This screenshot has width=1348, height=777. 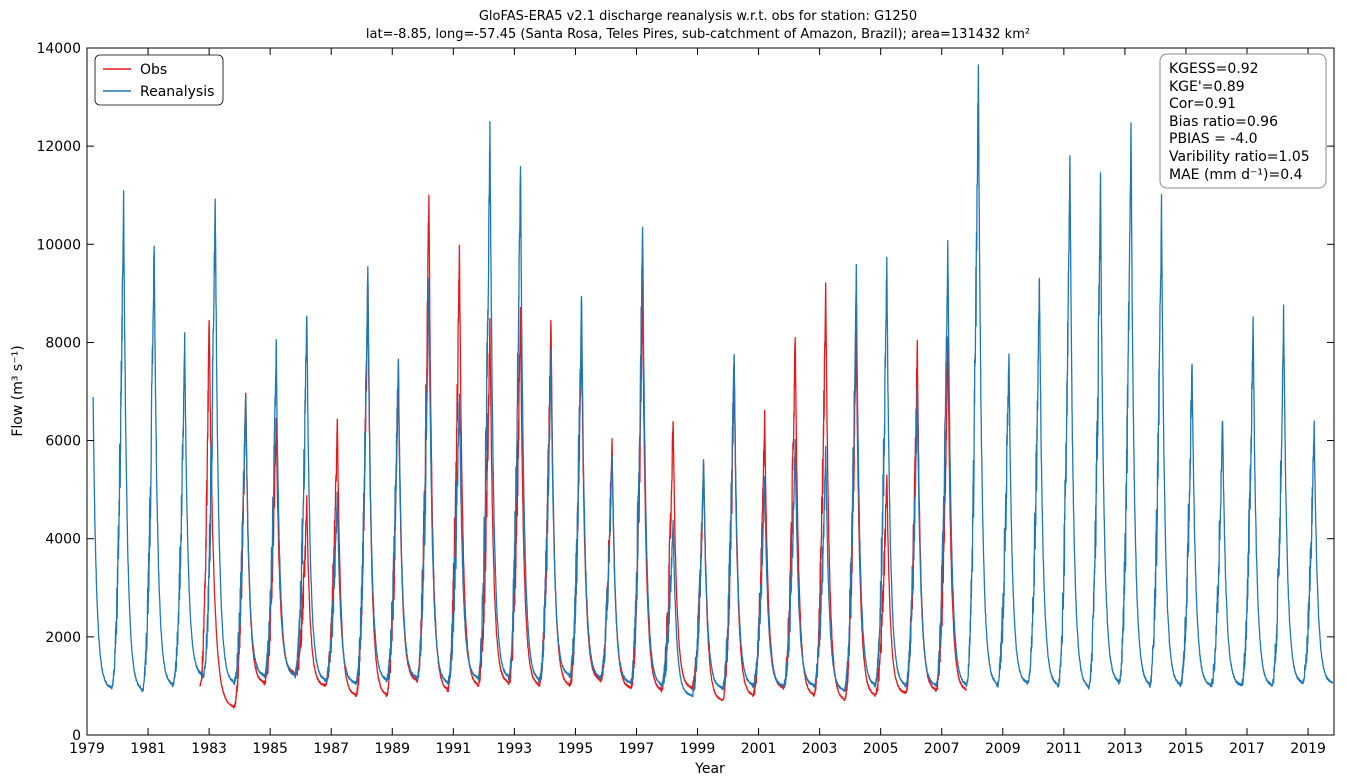 What do you see at coordinates (270, 749) in the screenshot?
I see `x-tick-label: 1985` at bounding box center [270, 749].